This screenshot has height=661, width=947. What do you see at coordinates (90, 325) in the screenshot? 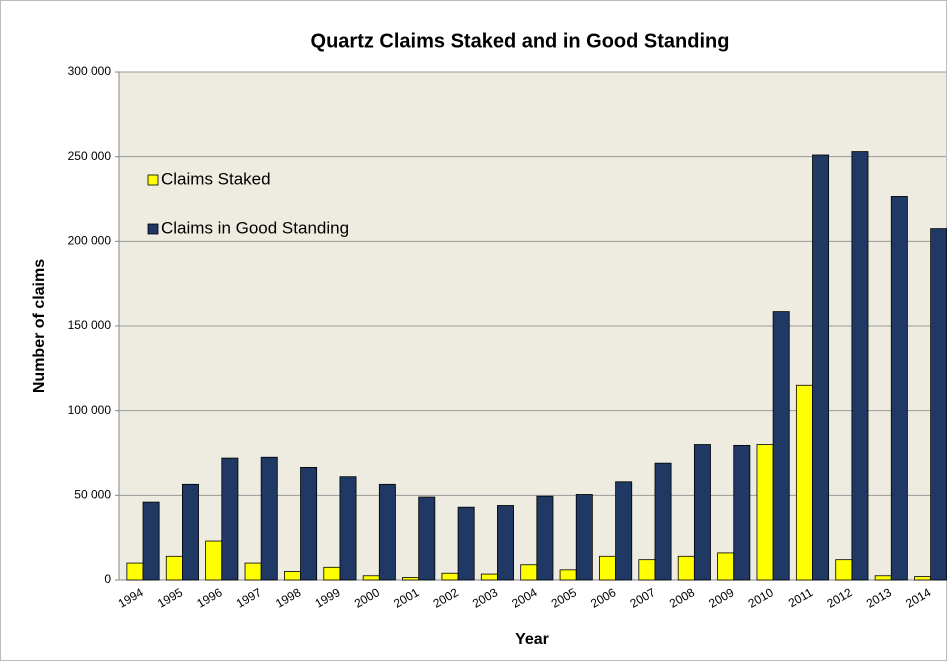
I see `y-tick-label: 150 000` at bounding box center [90, 325].